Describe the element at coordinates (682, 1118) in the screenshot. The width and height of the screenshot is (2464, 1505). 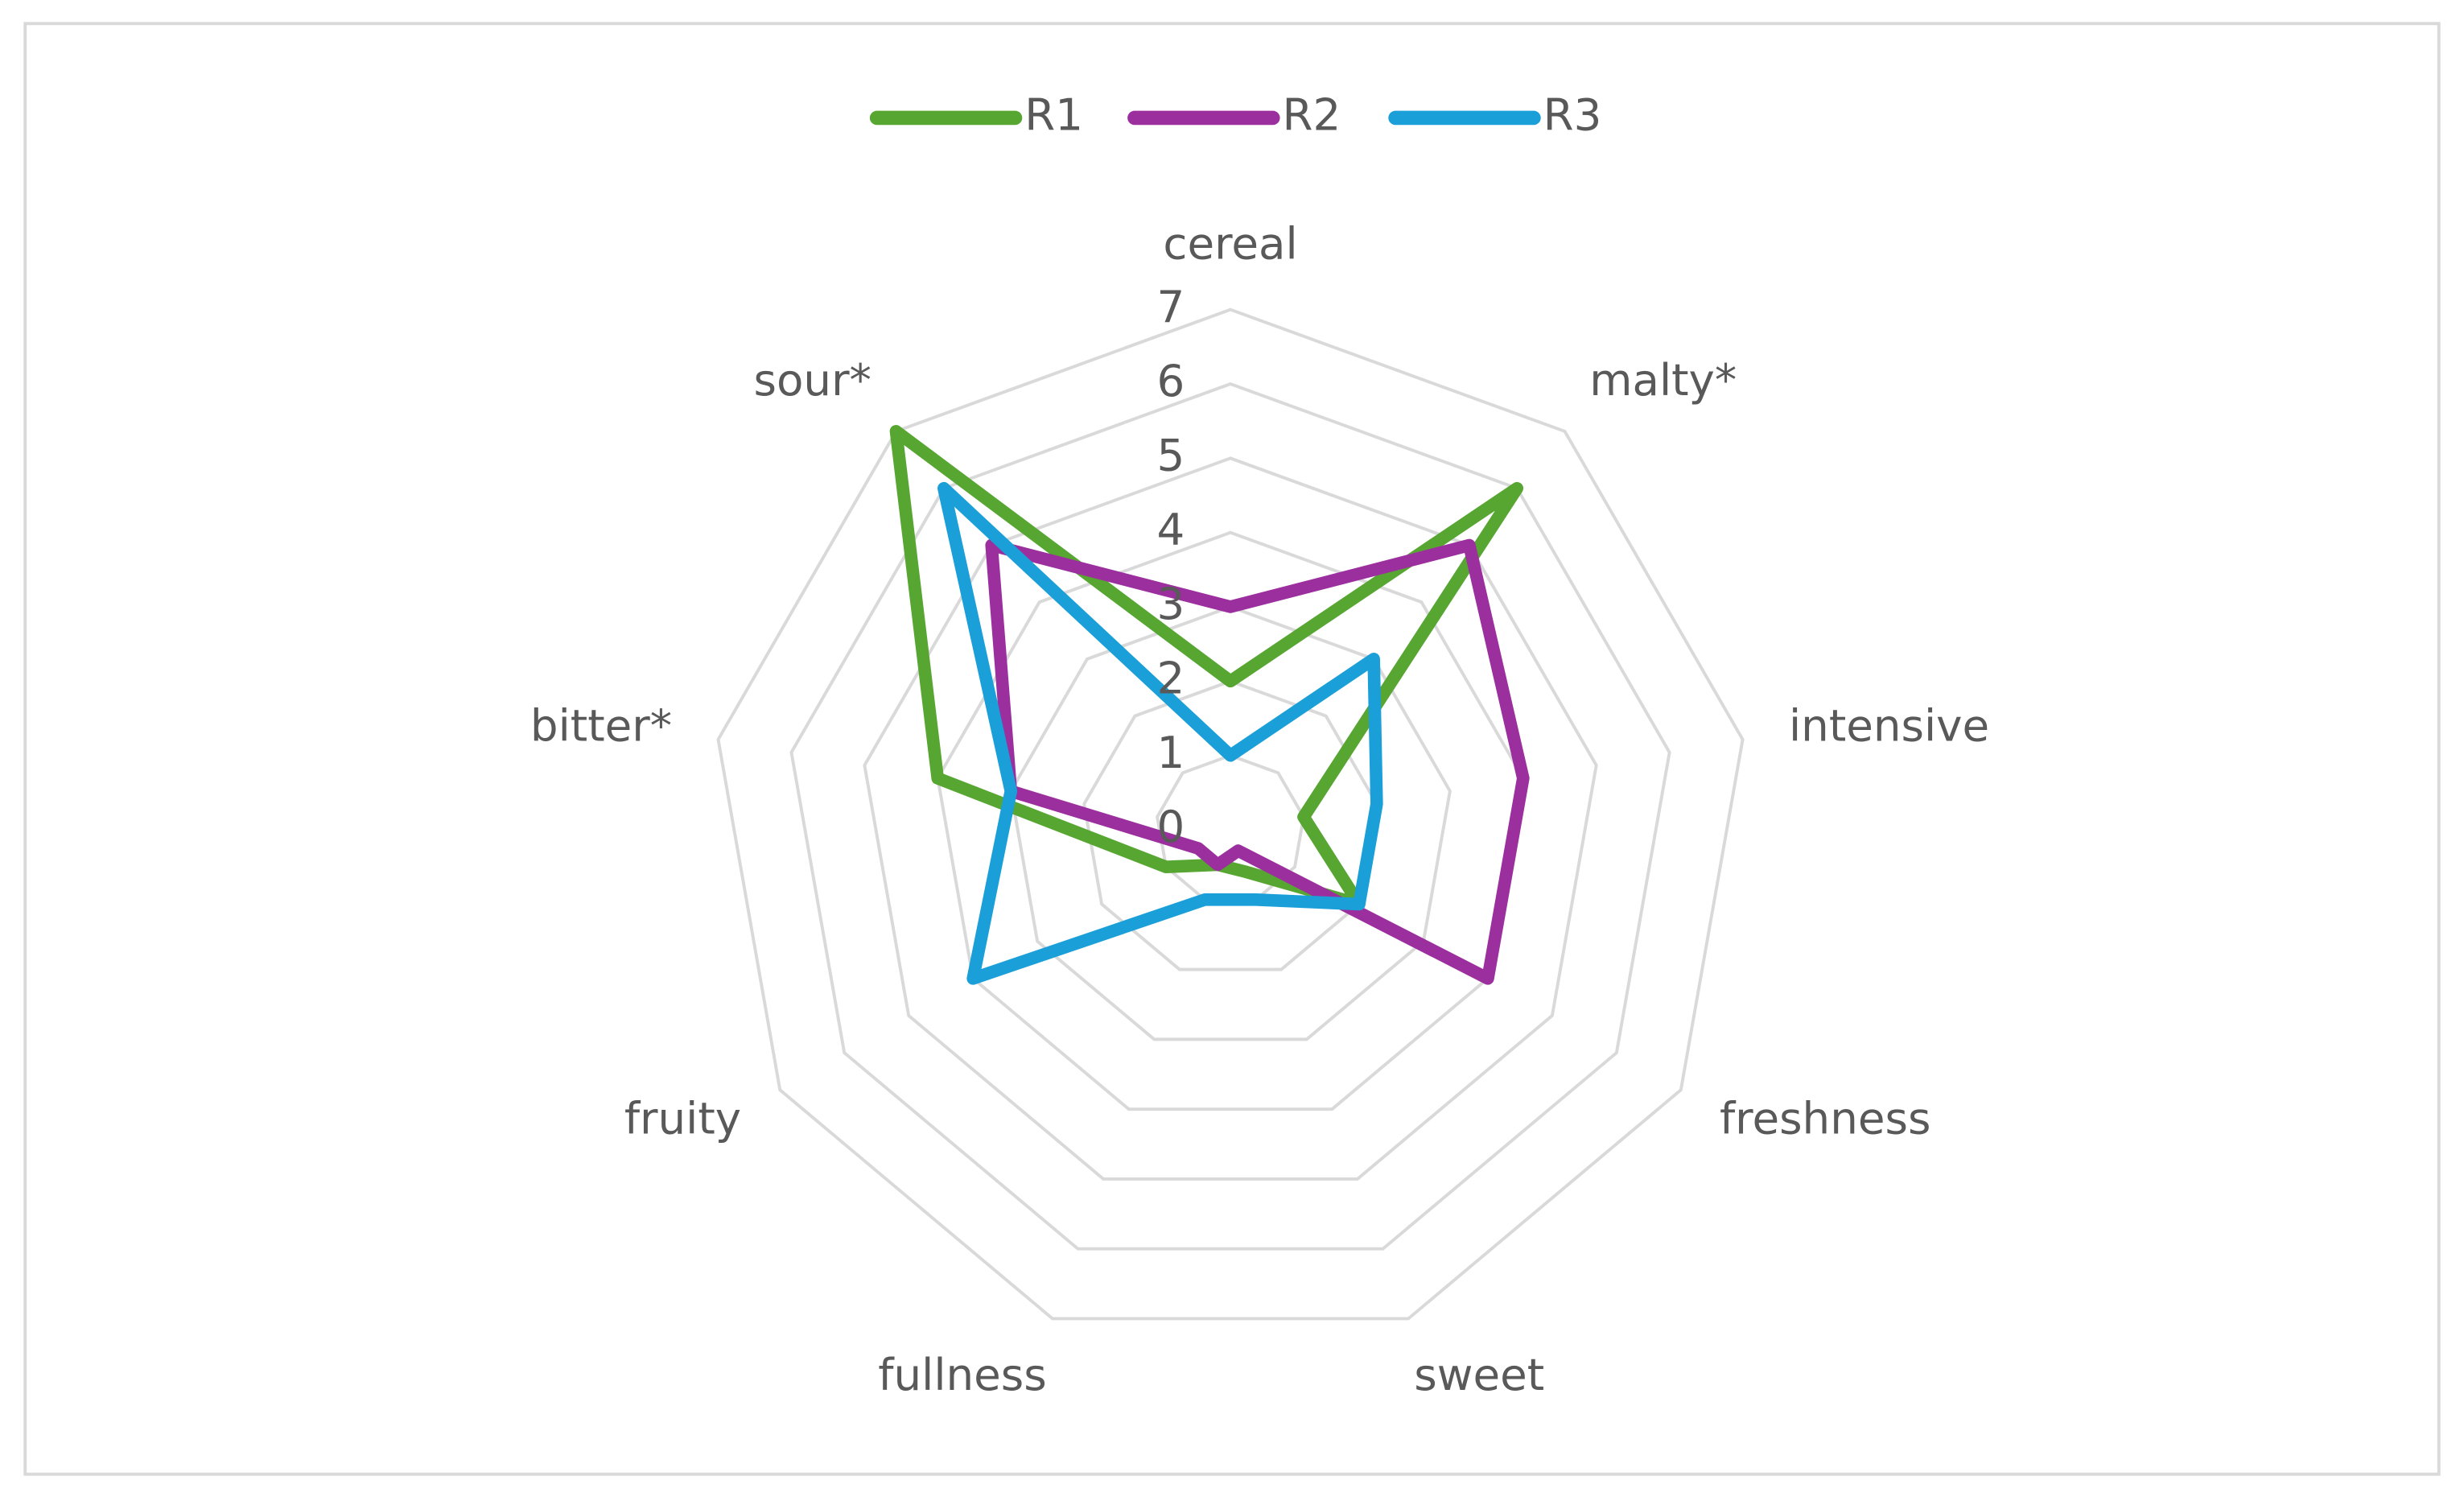
I see `category-label: fruity` at that location.